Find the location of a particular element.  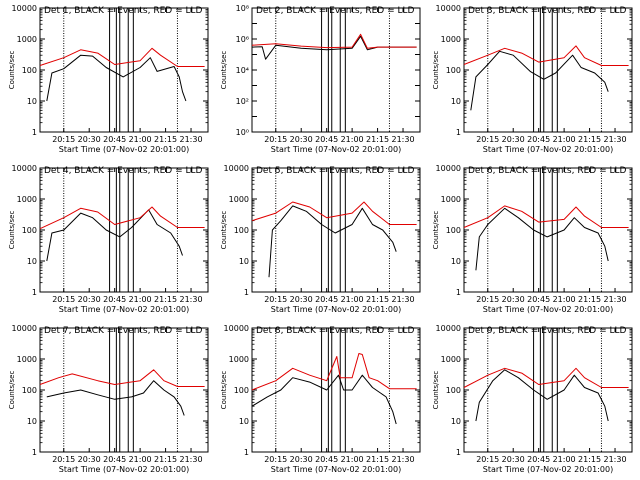

chart-title: Det 2, BLACK = Events, RED = LLD is located at coordinates (335, 11).